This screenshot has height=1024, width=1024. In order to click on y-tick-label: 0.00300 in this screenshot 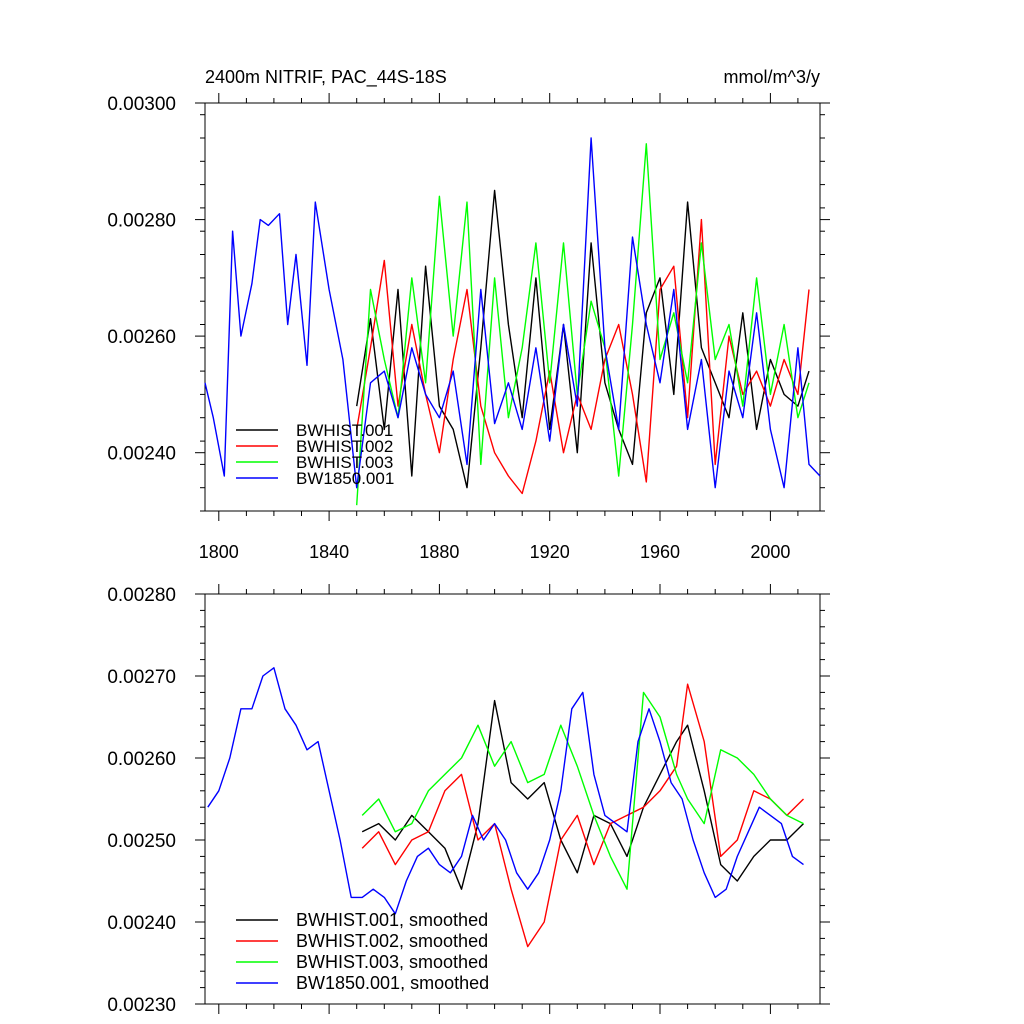, I will do `click(141, 104)`.